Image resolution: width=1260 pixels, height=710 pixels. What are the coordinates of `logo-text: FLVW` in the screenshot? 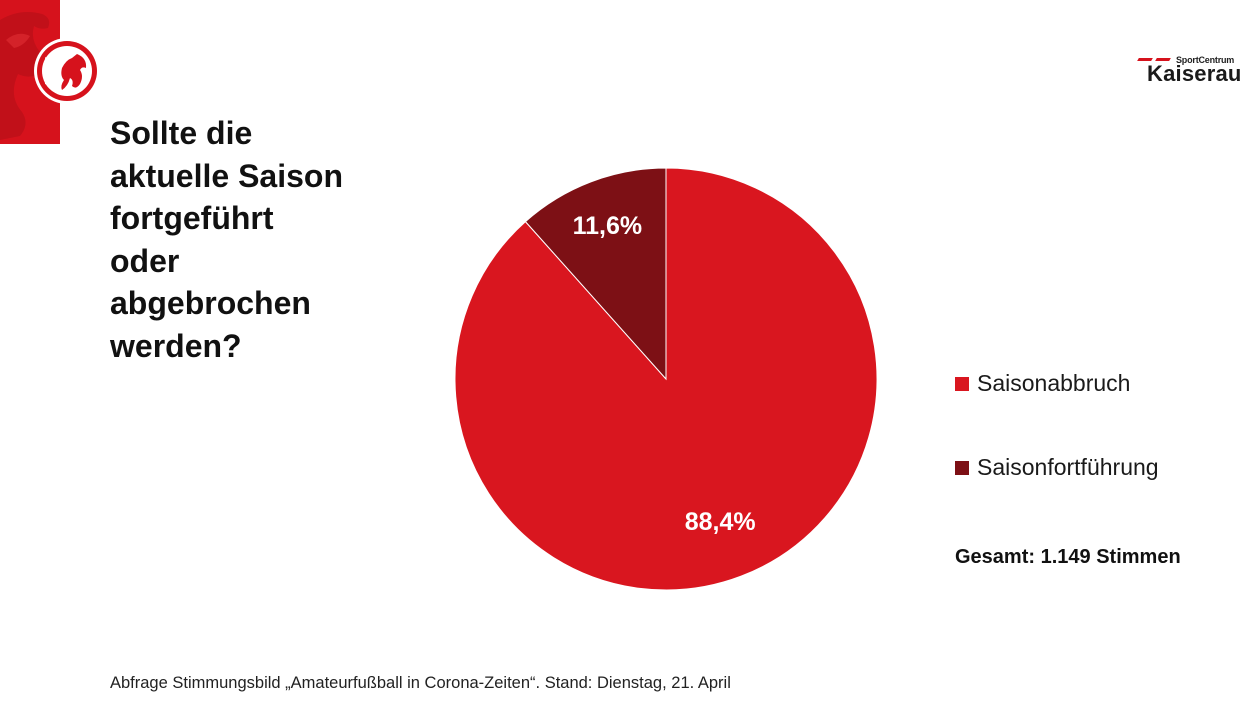 It's located at (49, 71).